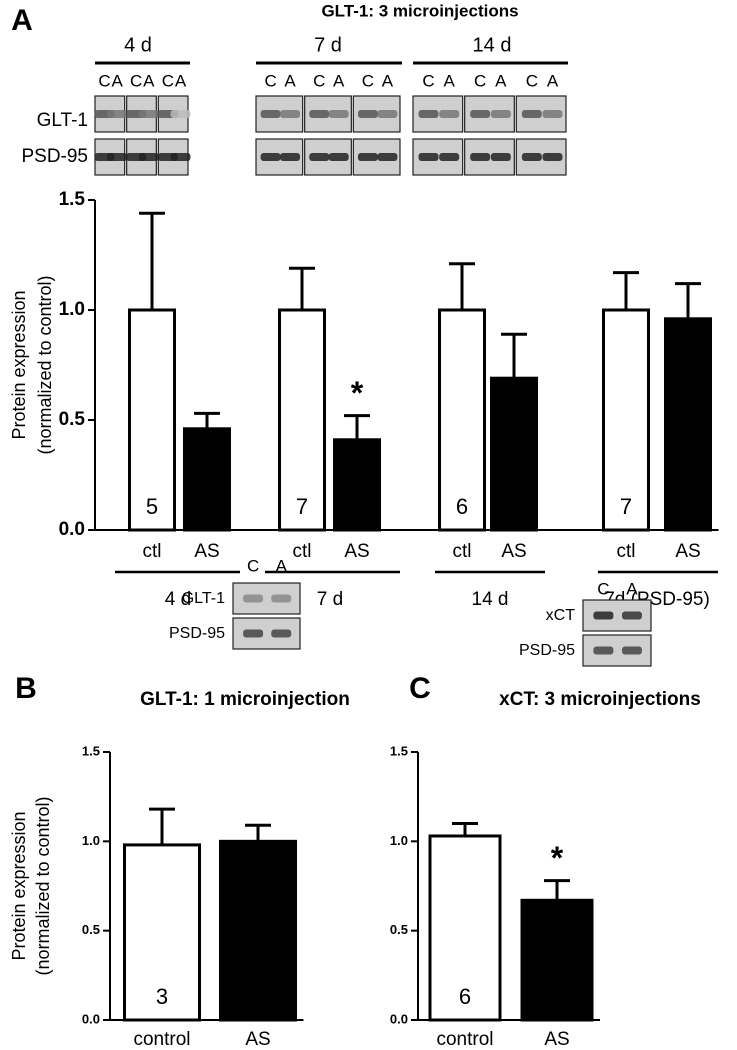  What do you see at coordinates (561, 615) in the screenshot?
I see `blot-row-label: xCT` at bounding box center [561, 615].